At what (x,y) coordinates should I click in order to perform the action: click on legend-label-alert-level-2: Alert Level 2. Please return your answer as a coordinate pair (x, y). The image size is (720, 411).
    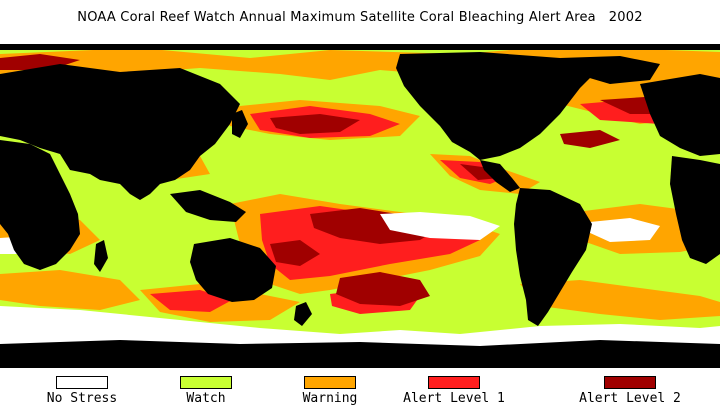
    Looking at the image, I should click on (630, 398).